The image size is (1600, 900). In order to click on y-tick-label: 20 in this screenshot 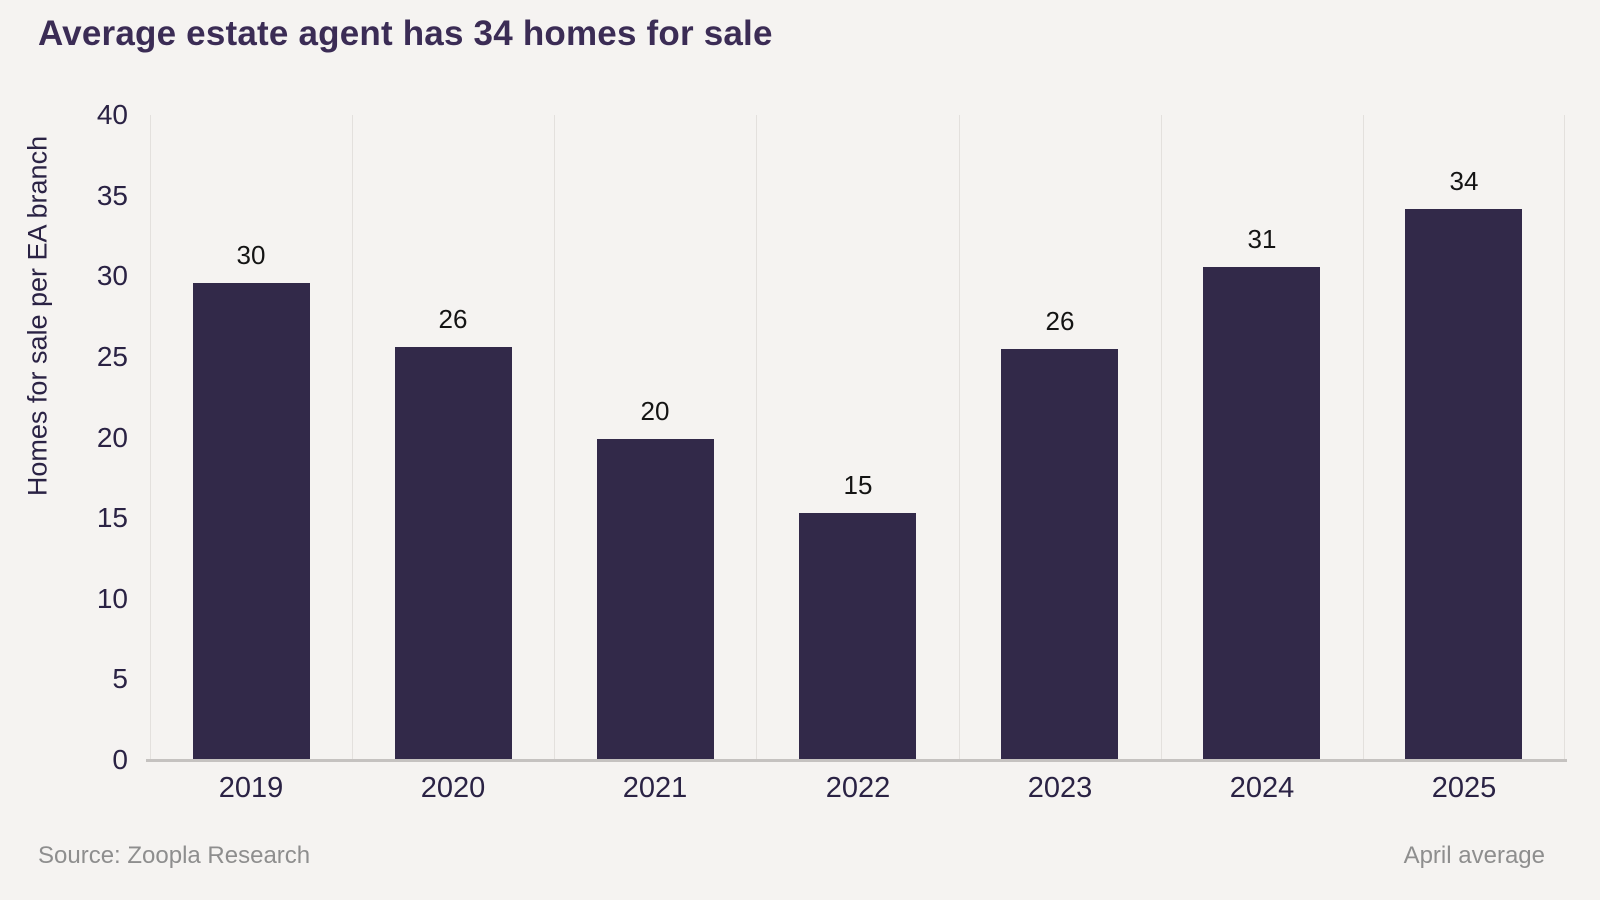, I will do `click(112, 437)`.